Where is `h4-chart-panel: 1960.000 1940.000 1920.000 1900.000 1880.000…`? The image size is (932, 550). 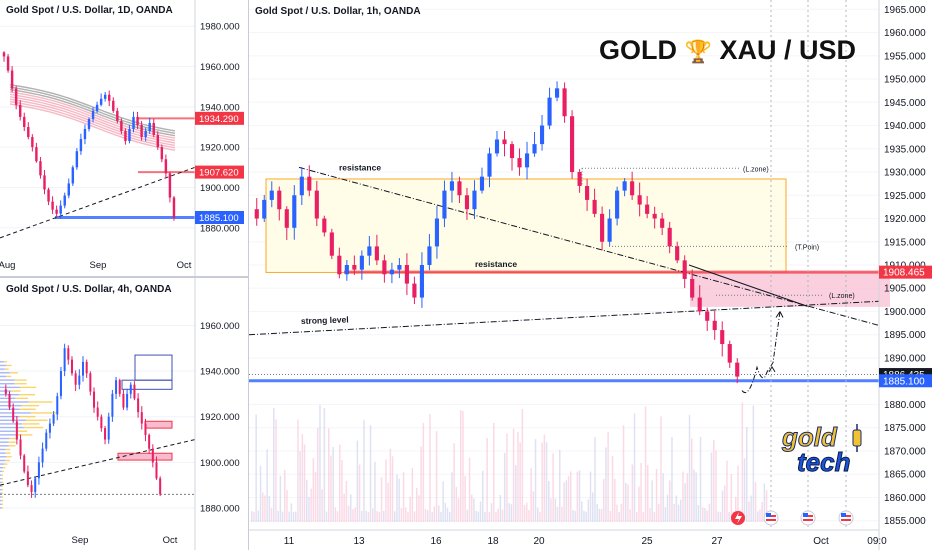
h4-chart-panel: 1960.000 1940.000 1920.000 1900.000 1880.000… is located at coordinates (124, 414).